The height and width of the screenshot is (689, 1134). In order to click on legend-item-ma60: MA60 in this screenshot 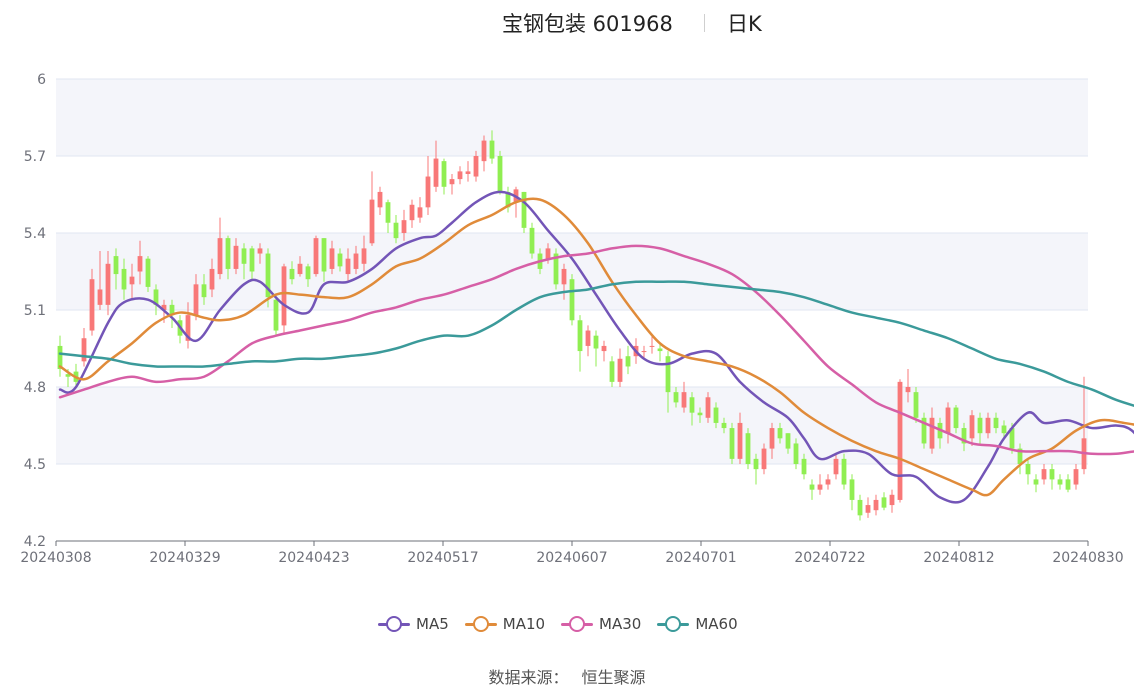, I will do `click(697, 624)`.